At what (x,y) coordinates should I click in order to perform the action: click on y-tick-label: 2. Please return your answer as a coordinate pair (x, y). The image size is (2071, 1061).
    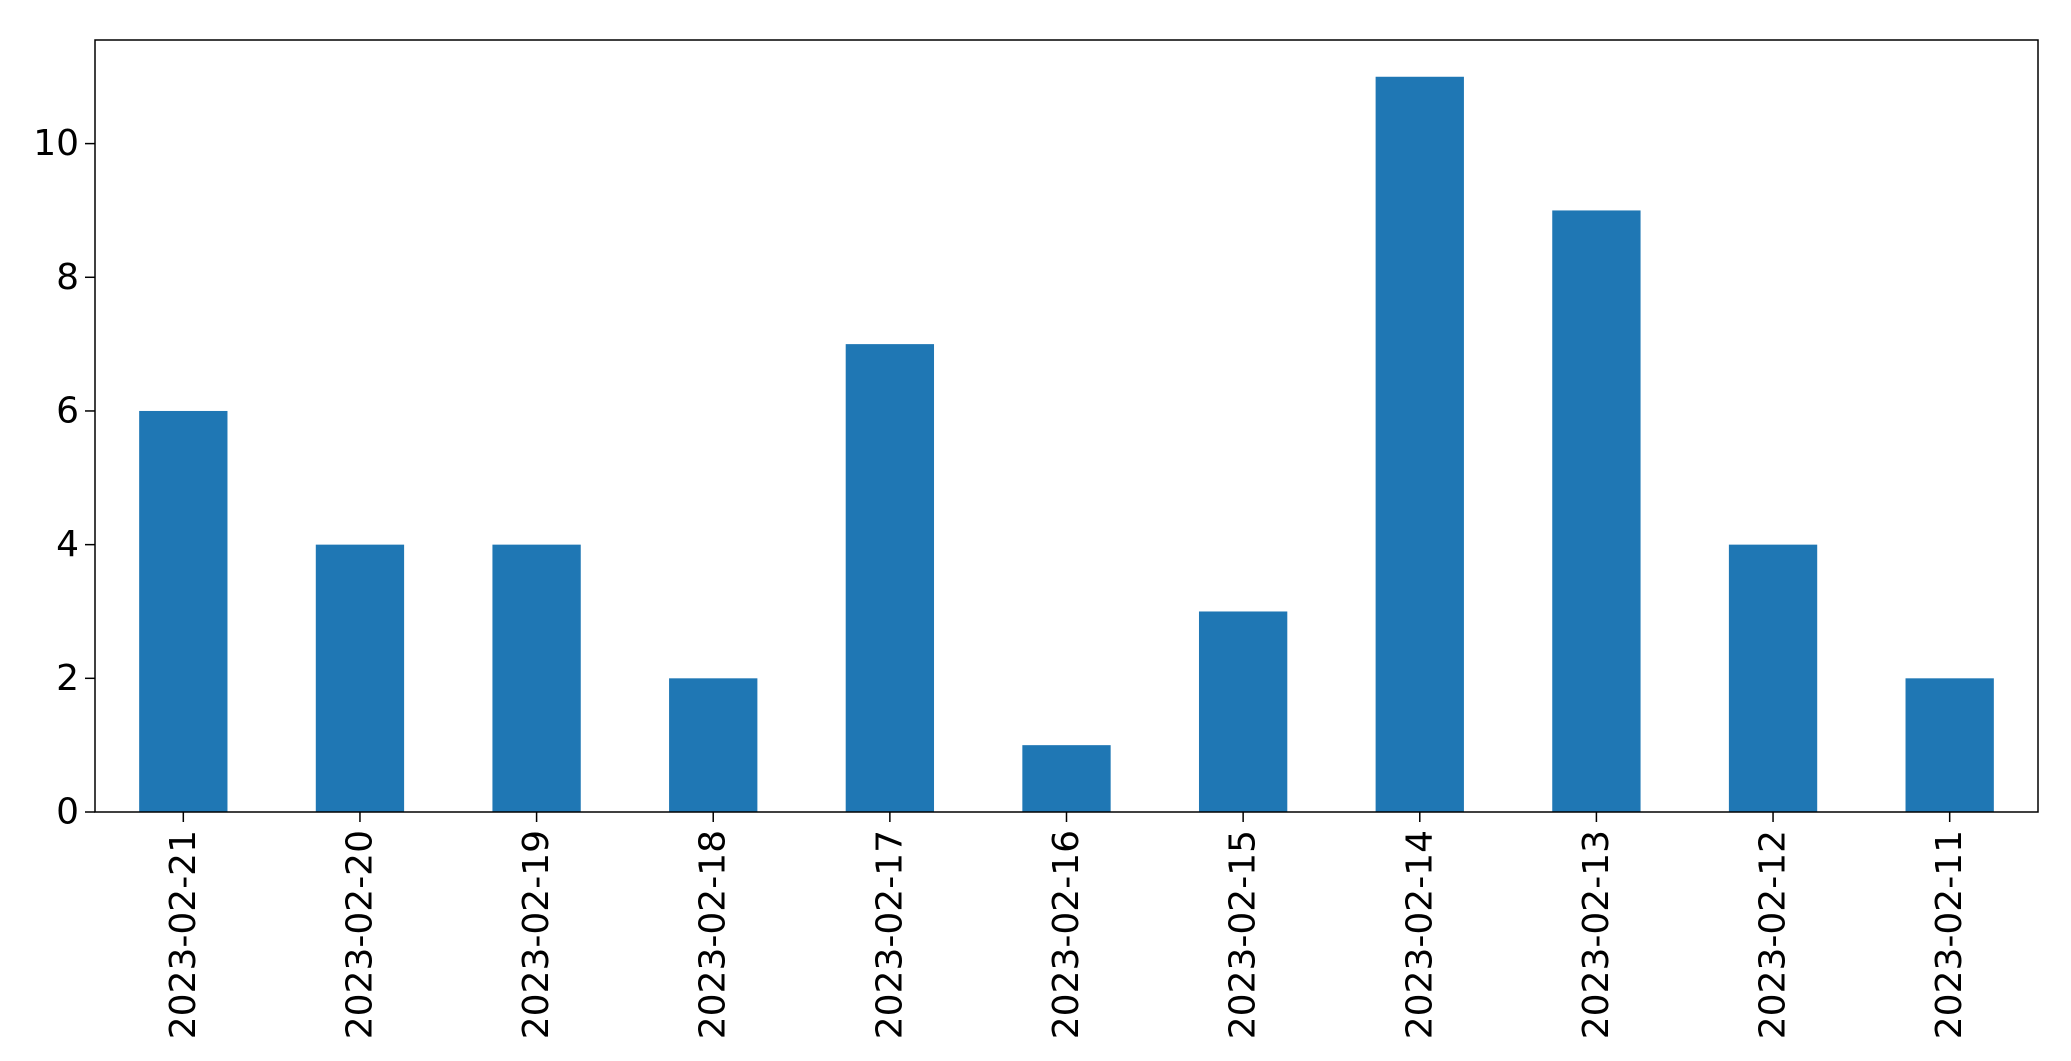
    Looking at the image, I should click on (67, 678).